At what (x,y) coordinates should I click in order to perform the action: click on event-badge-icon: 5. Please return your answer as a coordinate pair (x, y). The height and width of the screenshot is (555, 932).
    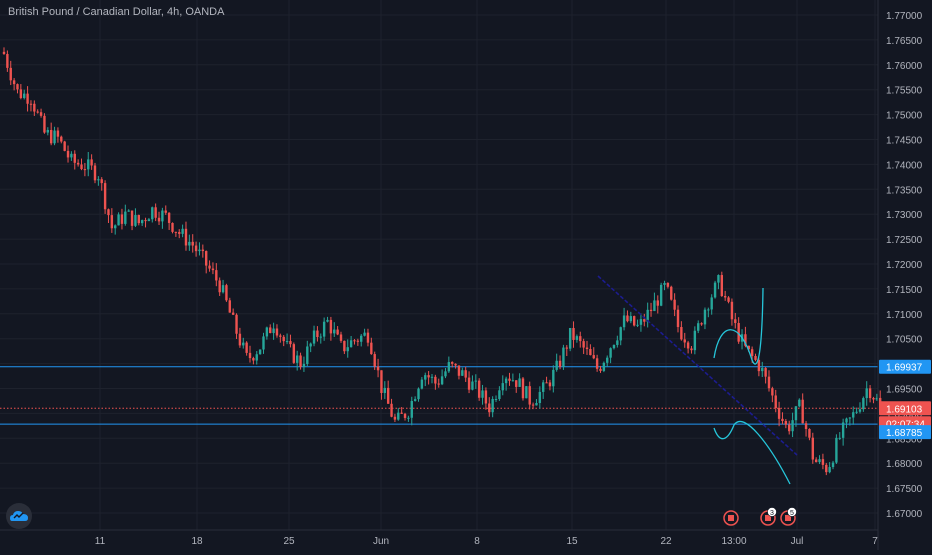
    Looking at the image, I should click on (788, 516).